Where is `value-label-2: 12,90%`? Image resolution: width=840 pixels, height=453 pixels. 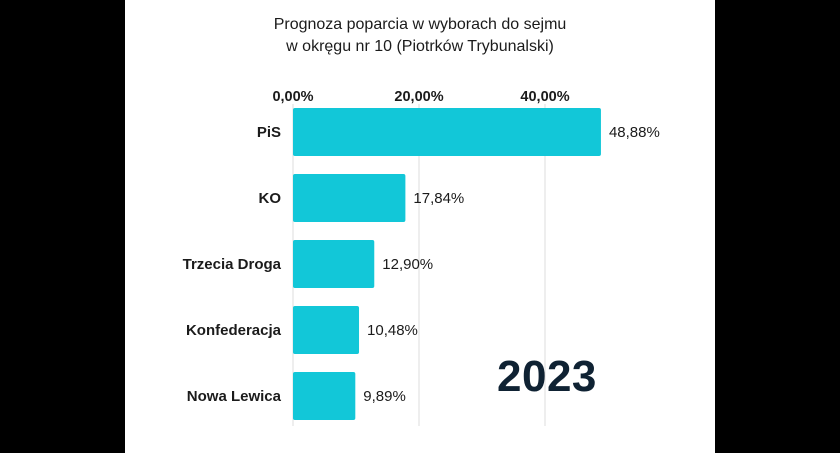 value-label-2: 12,90% is located at coordinates (407, 264).